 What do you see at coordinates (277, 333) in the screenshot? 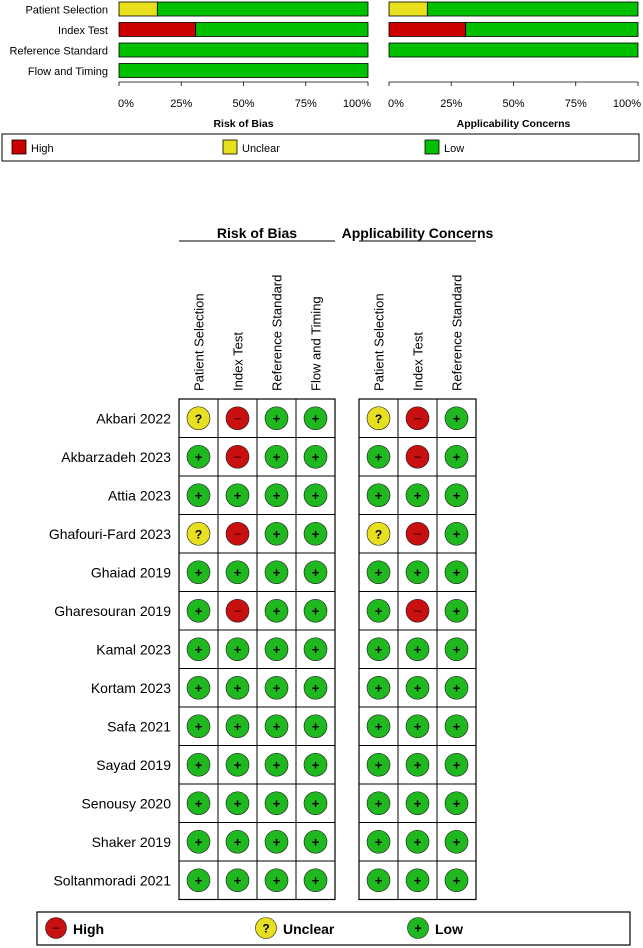
I see `rob-column-header: Reference Standard` at bounding box center [277, 333].